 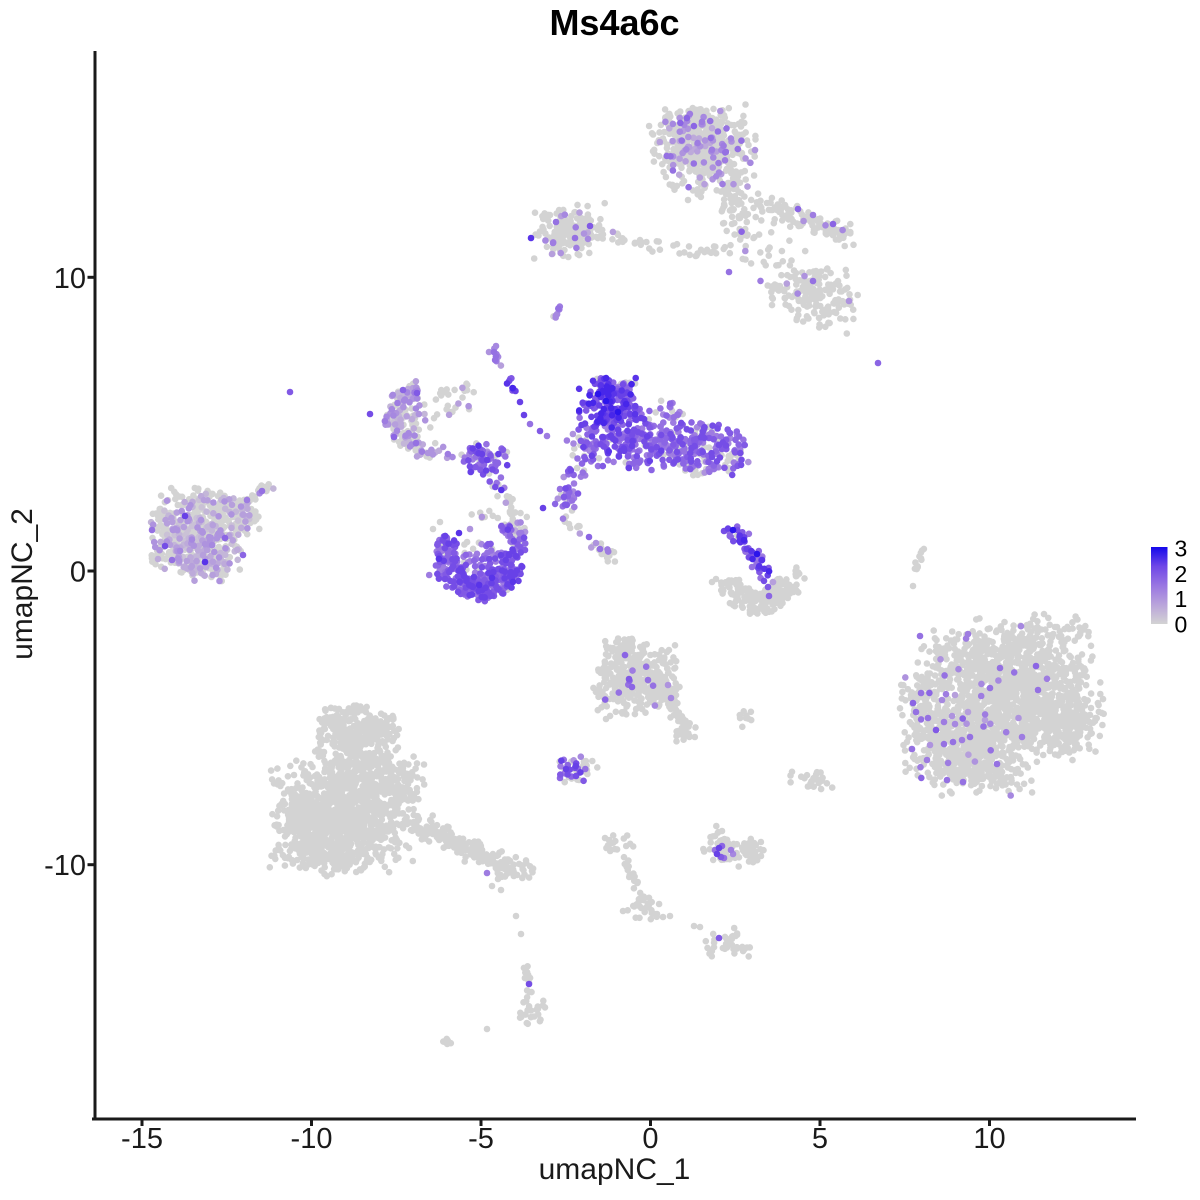 I want to click on svg-text: Ms4a6c, so click(x=614, y=22).